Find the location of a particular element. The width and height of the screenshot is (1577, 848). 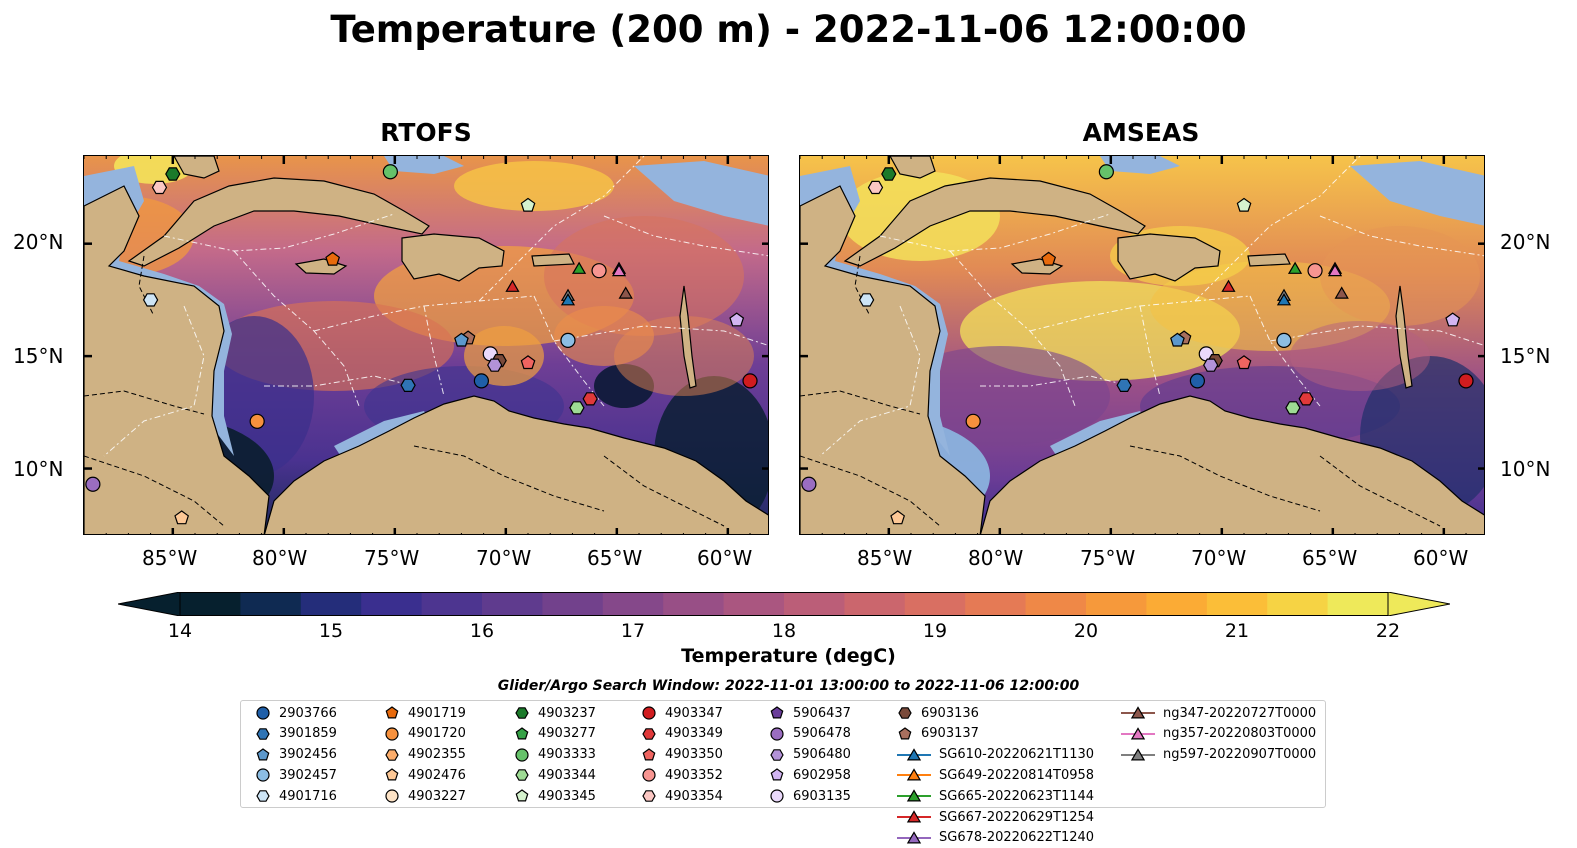

legend-item: 6902958 is located at coordinates (810, 775).